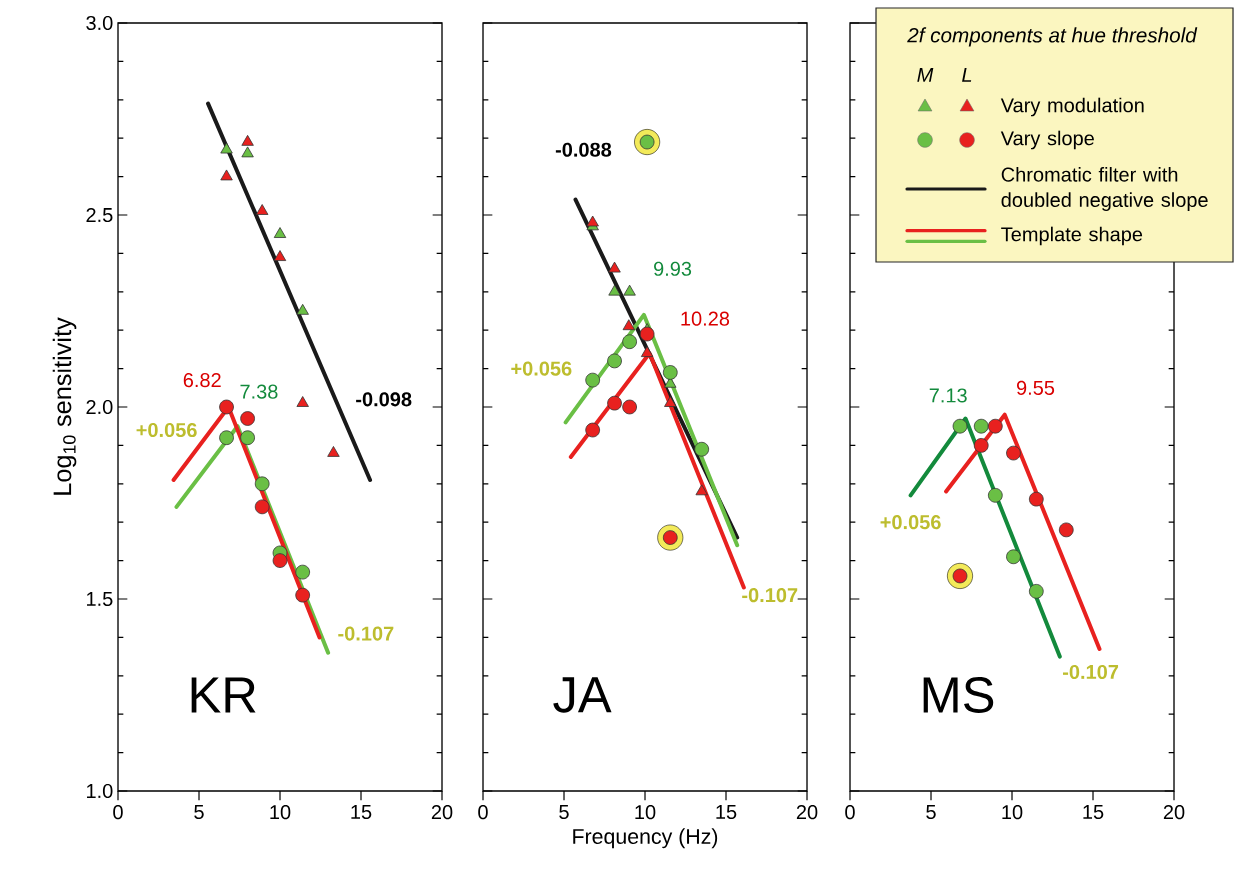  Describe the element at coordinates (99, 23) in the screenshot. I see `y-tick-label: 3.0` at that location.